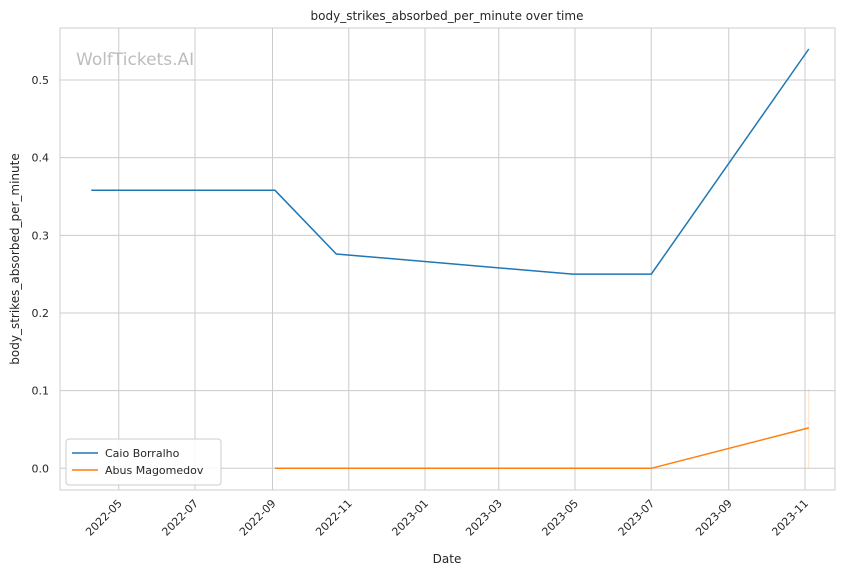  I want to click on x-tick-label: 2023-09, so click(714, 518).